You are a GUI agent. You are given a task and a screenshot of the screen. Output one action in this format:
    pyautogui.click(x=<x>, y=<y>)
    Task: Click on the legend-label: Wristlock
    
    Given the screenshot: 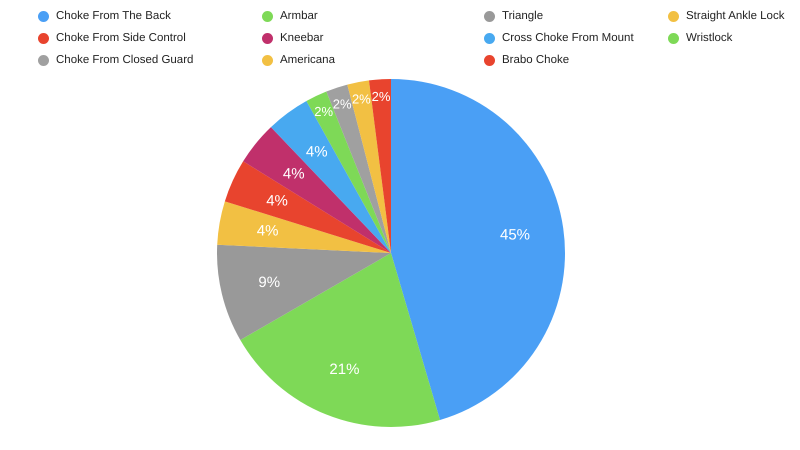 What is the action you would take?
    pyautogui.click(x=709, y=38)
    